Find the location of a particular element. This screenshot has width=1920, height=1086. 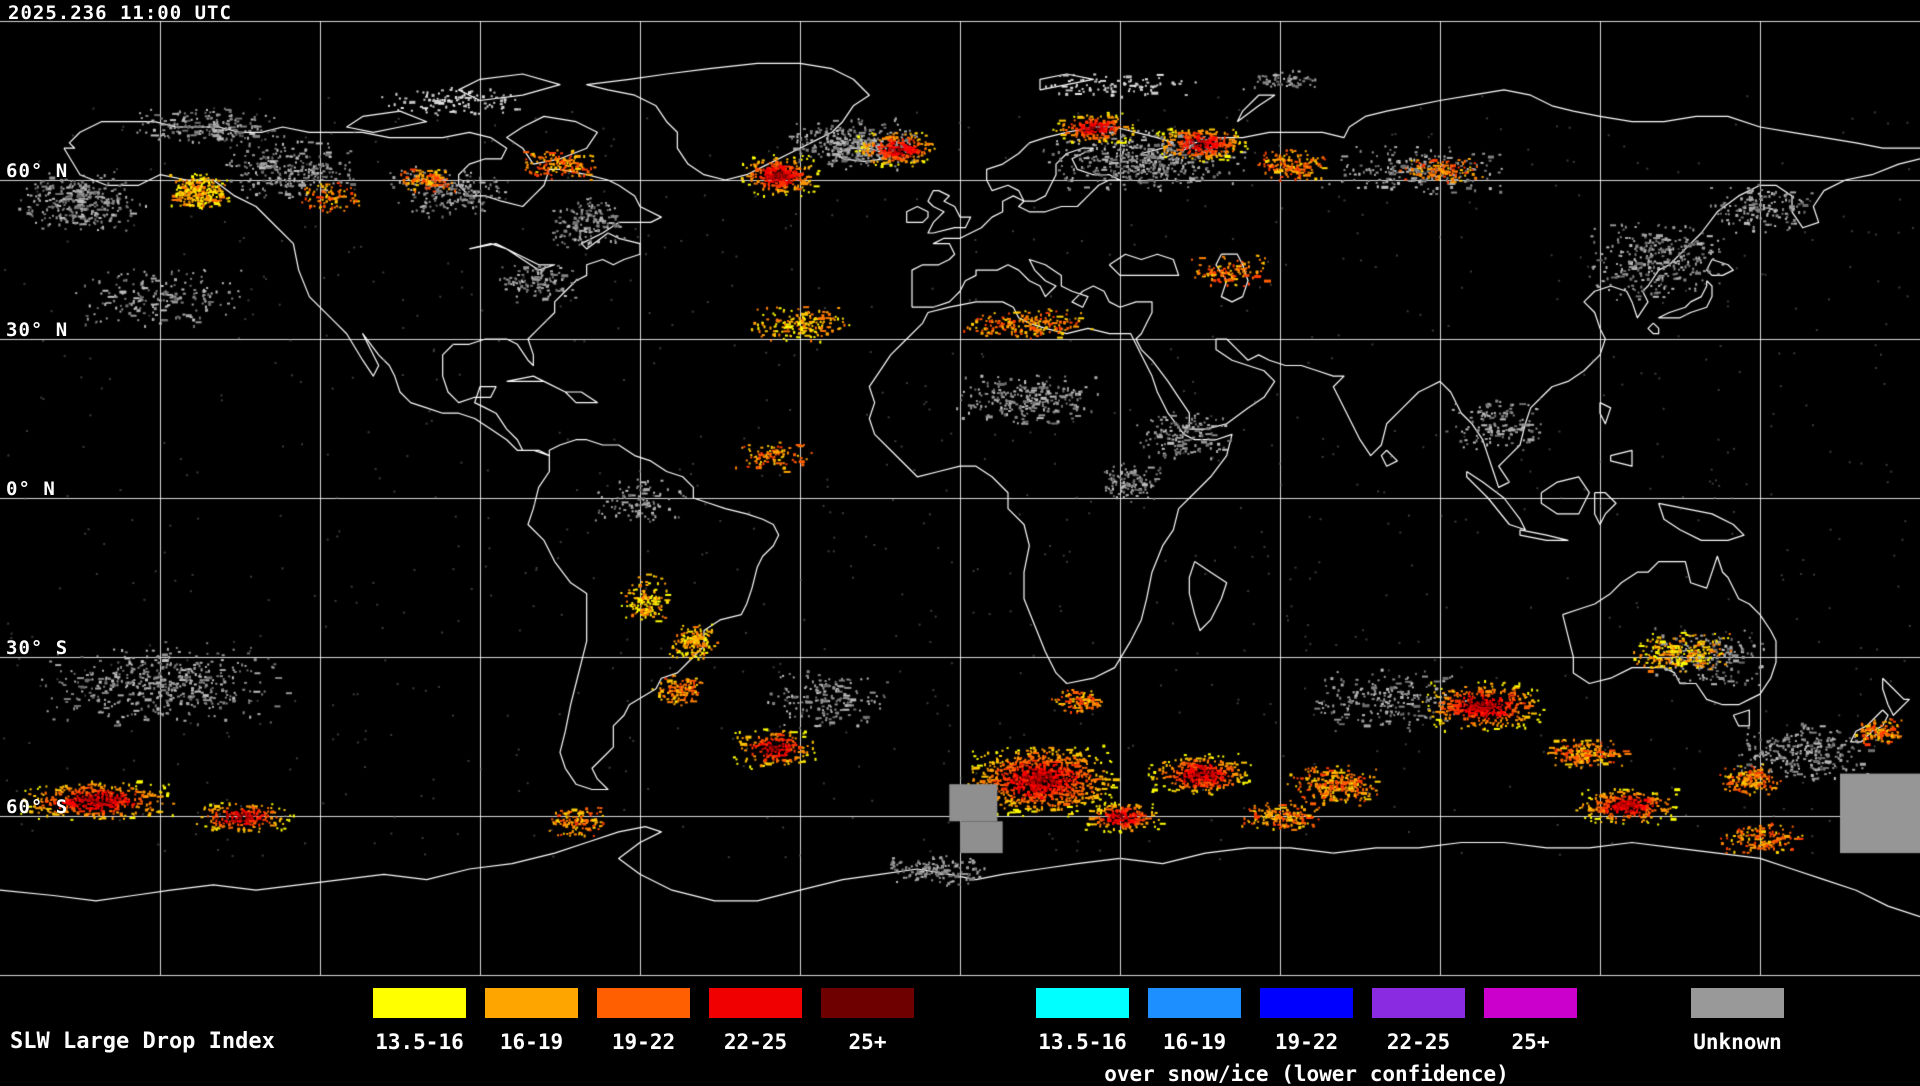

legend-group-primary: 13.5-16 16-19 19-22 22-25 25+ is located at coordinates (643, 1021).